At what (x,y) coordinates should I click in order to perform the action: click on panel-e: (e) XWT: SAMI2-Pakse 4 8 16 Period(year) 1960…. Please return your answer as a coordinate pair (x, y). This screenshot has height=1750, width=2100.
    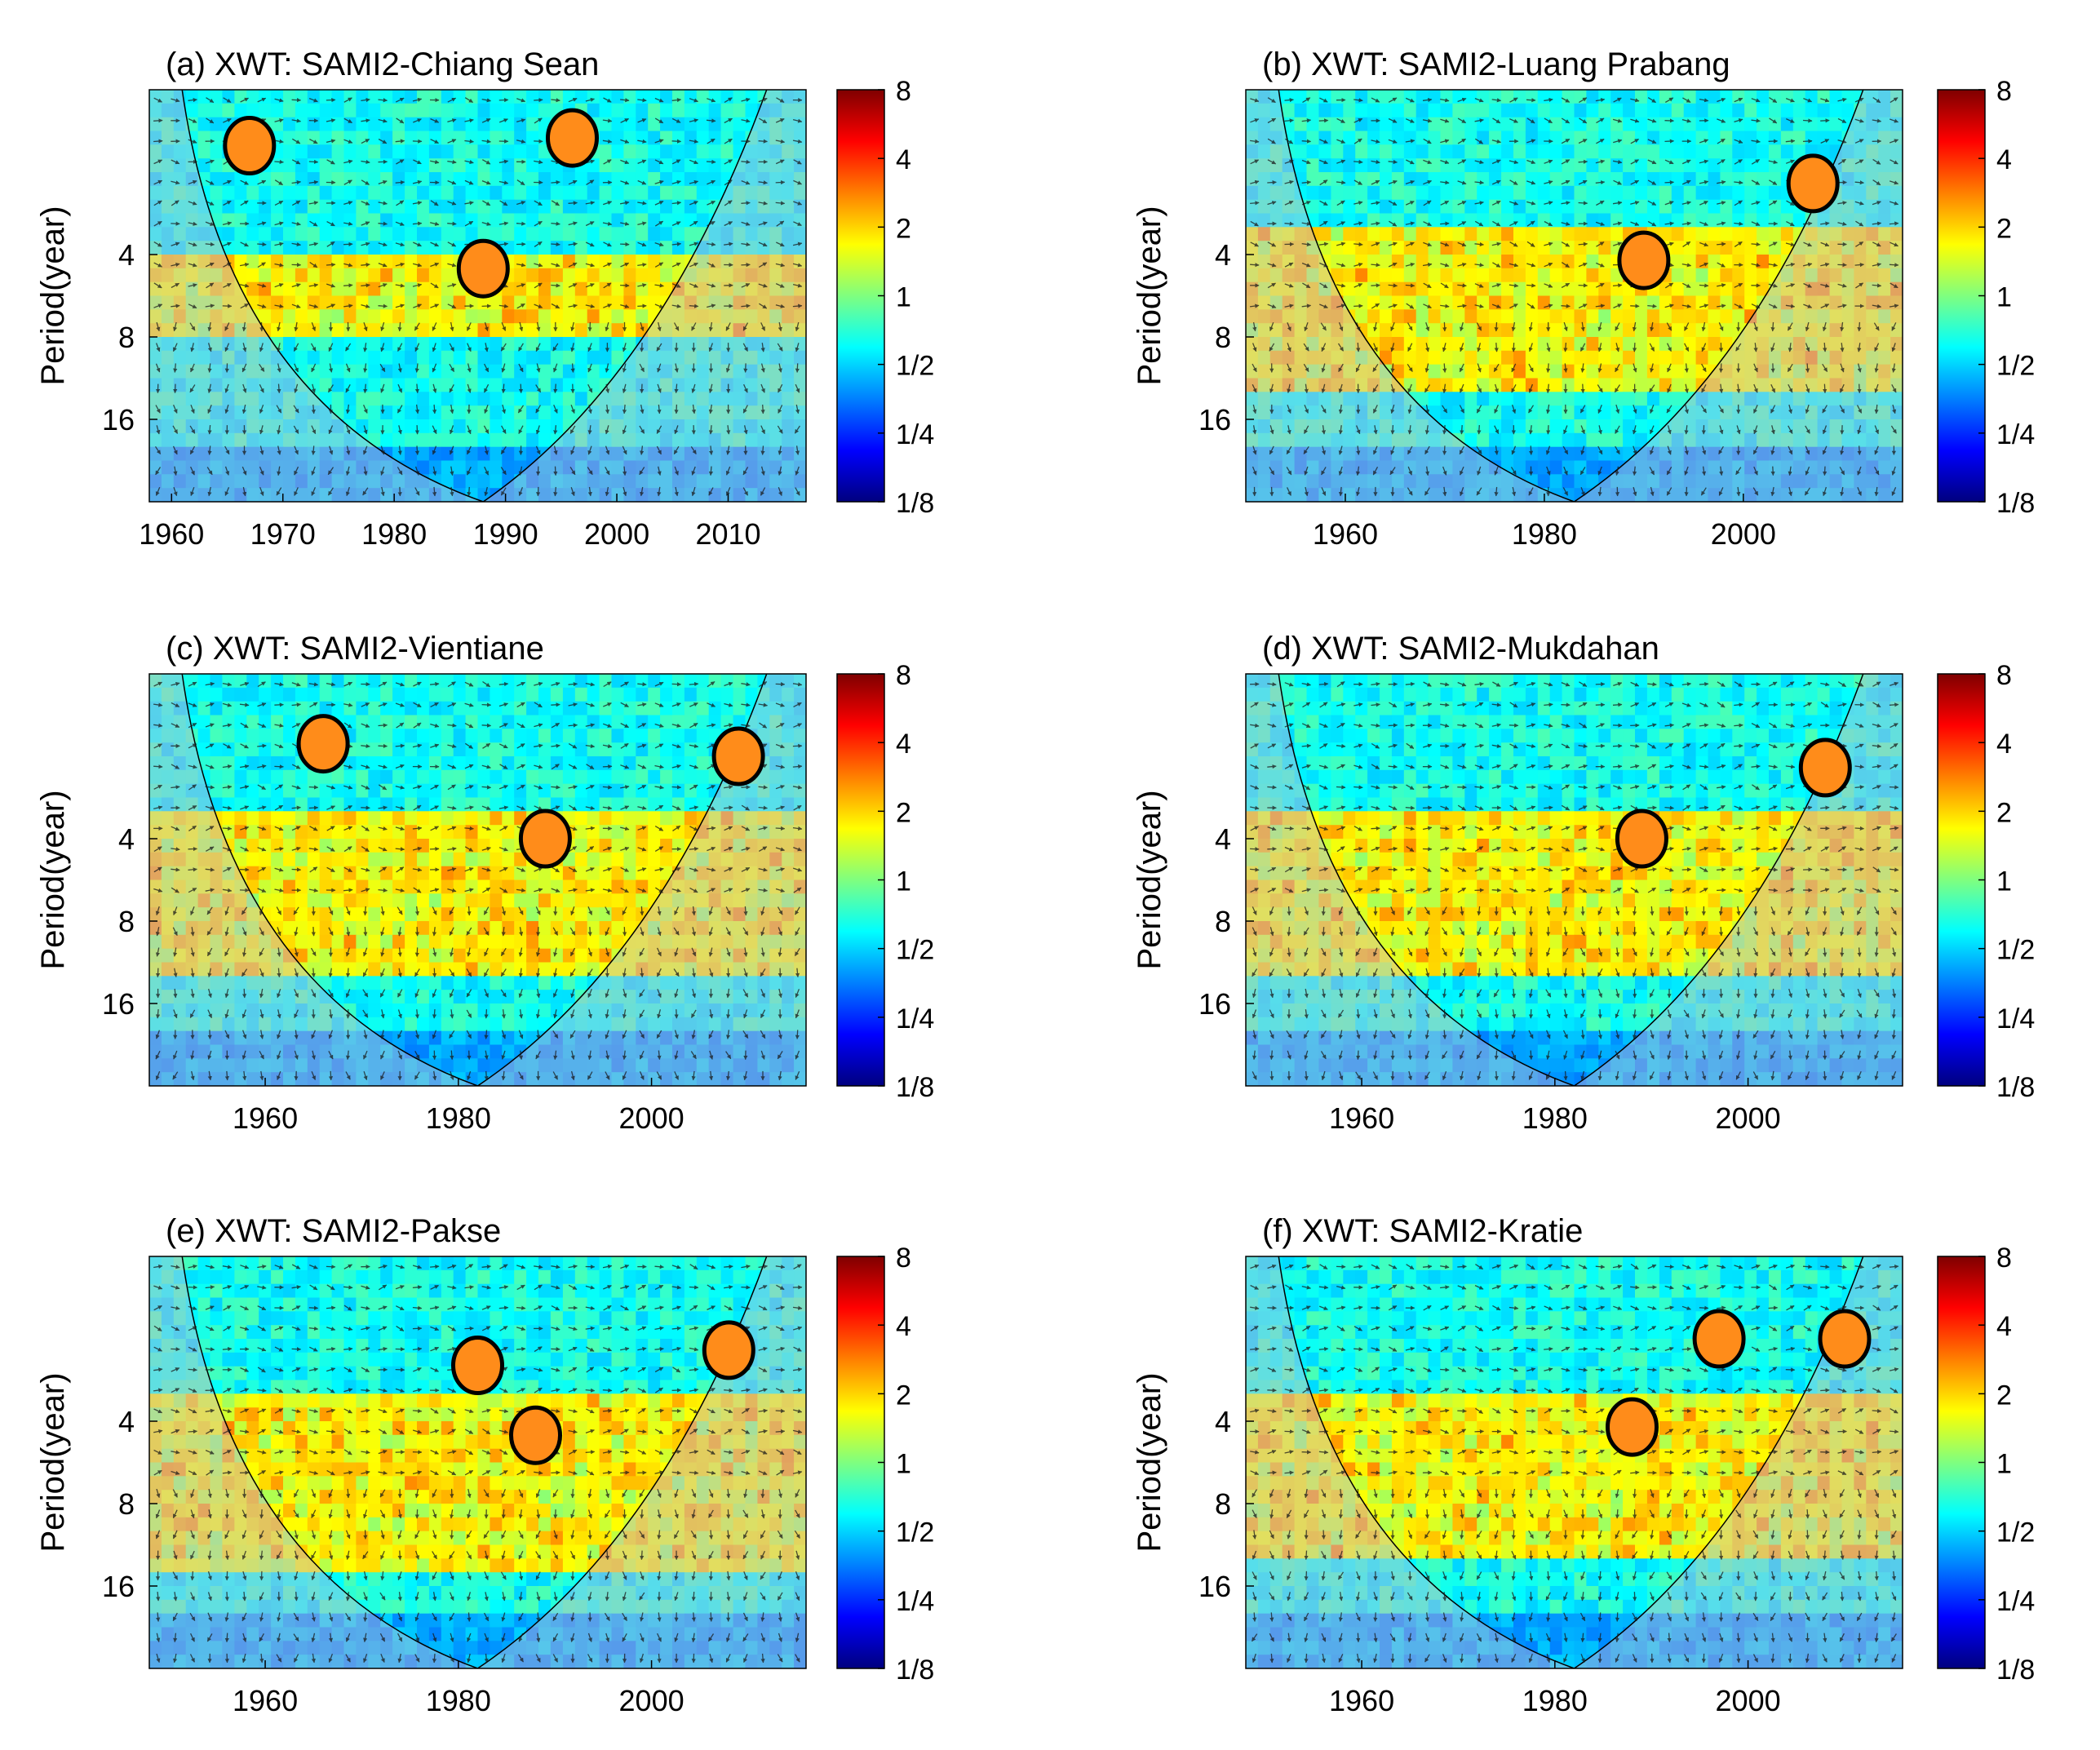
    Looking at the image, I should click on (484, 1465).